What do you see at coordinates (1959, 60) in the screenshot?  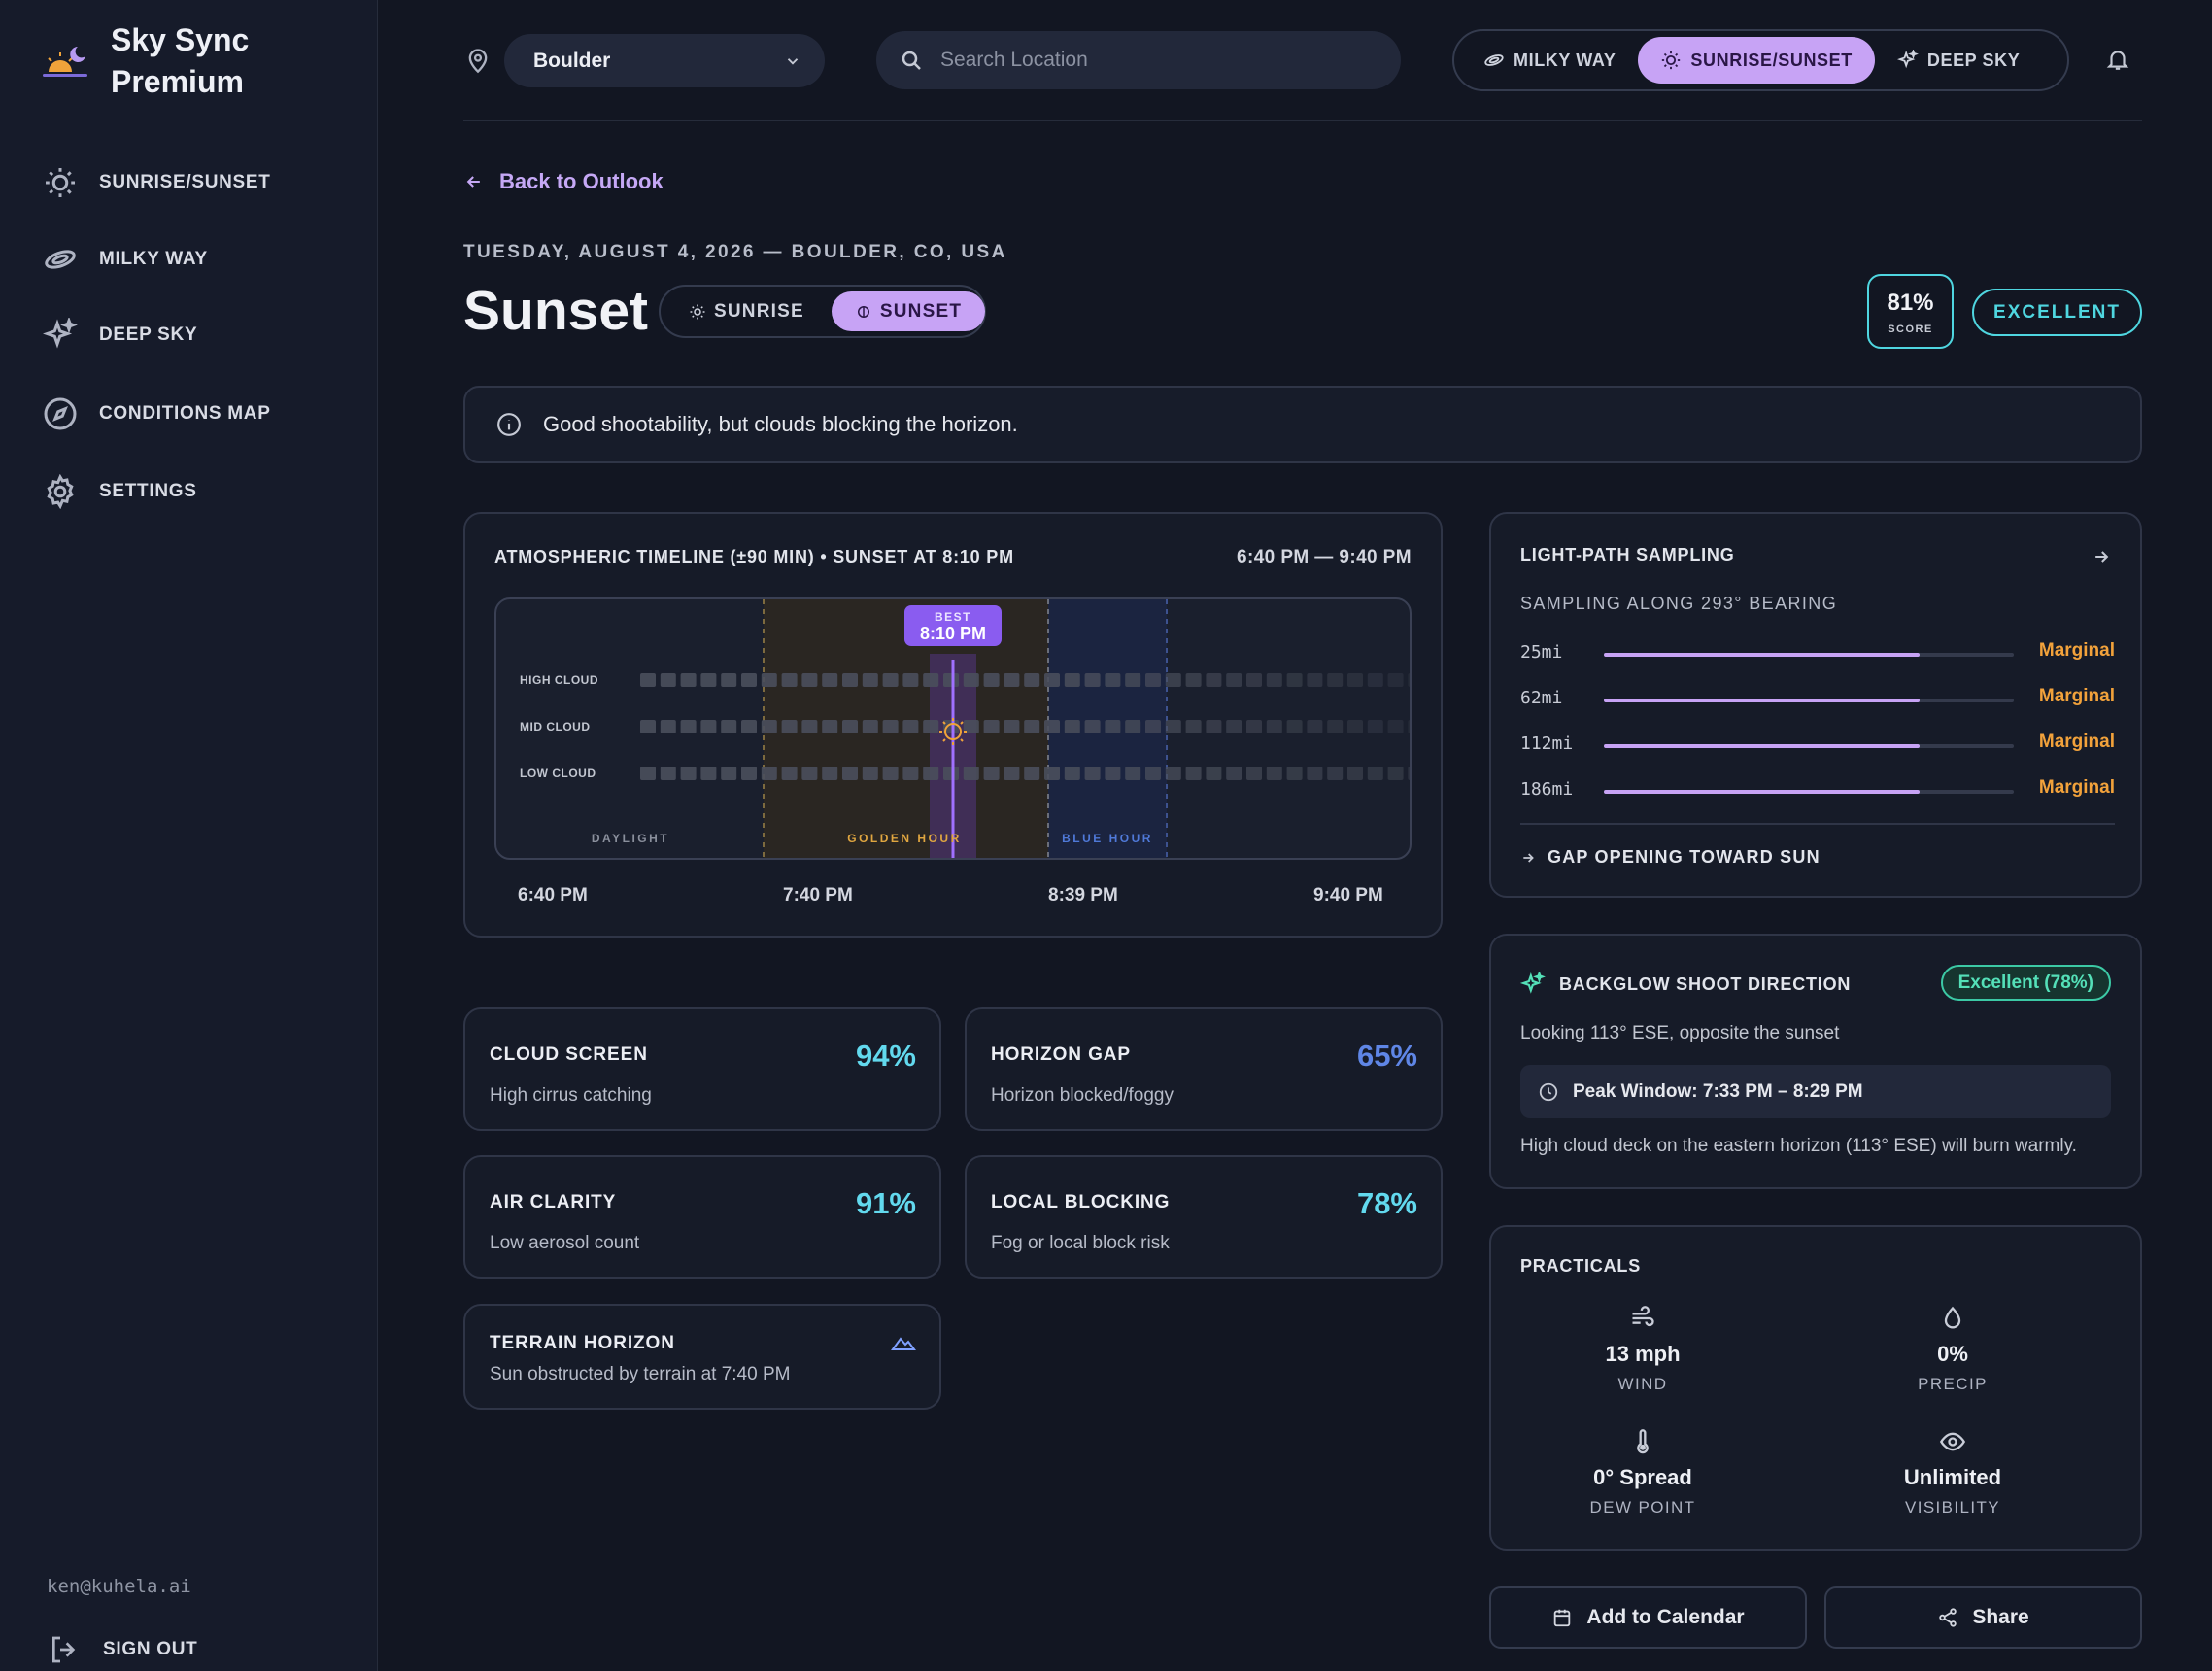 I see `tab-deep-sky: DEEP SKY` at bounding box center [1959, 60].